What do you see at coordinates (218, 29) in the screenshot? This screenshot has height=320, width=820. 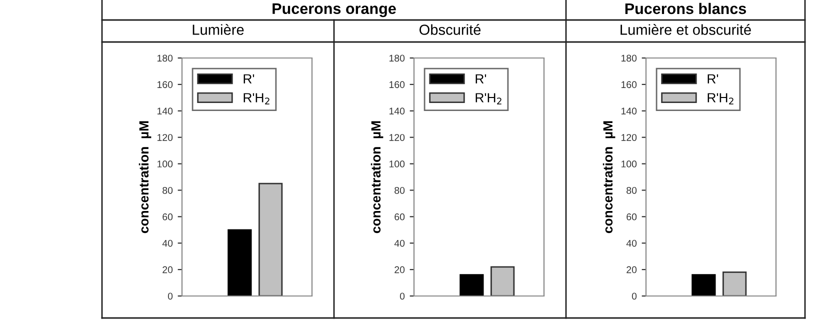 I see `chart-title: Lumière` at bounding box center [218, 29].